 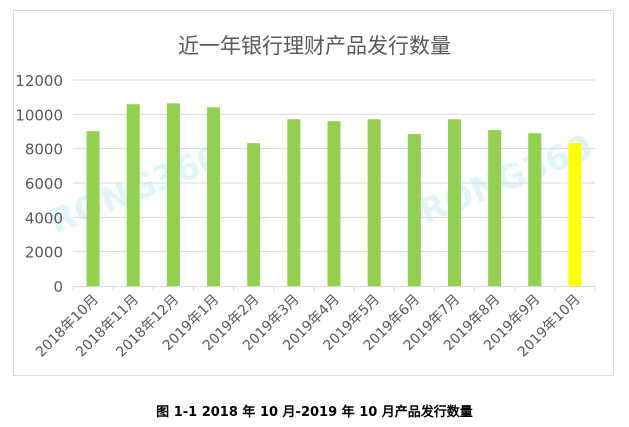 I want to click on y-tick-label: 0, so click(x=58, y=287).